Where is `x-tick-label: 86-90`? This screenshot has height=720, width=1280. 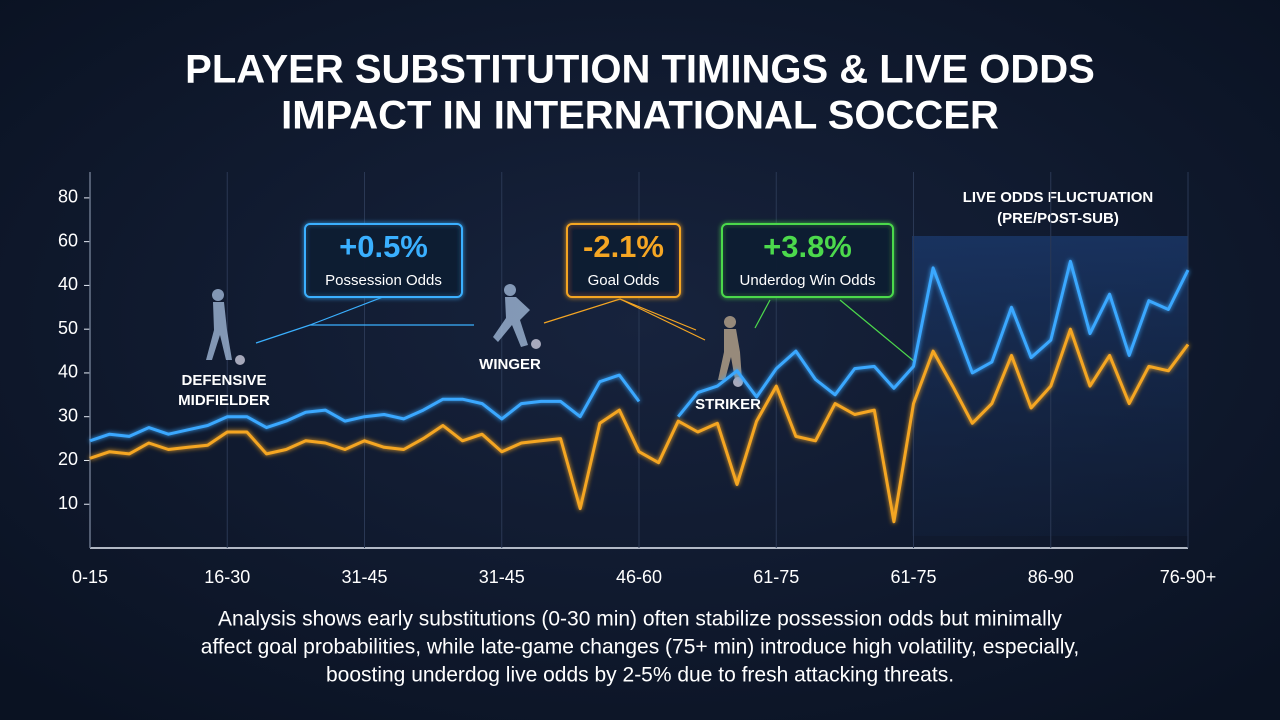 x-tick-label: 86-90 is located at coordinates (1051, 577).